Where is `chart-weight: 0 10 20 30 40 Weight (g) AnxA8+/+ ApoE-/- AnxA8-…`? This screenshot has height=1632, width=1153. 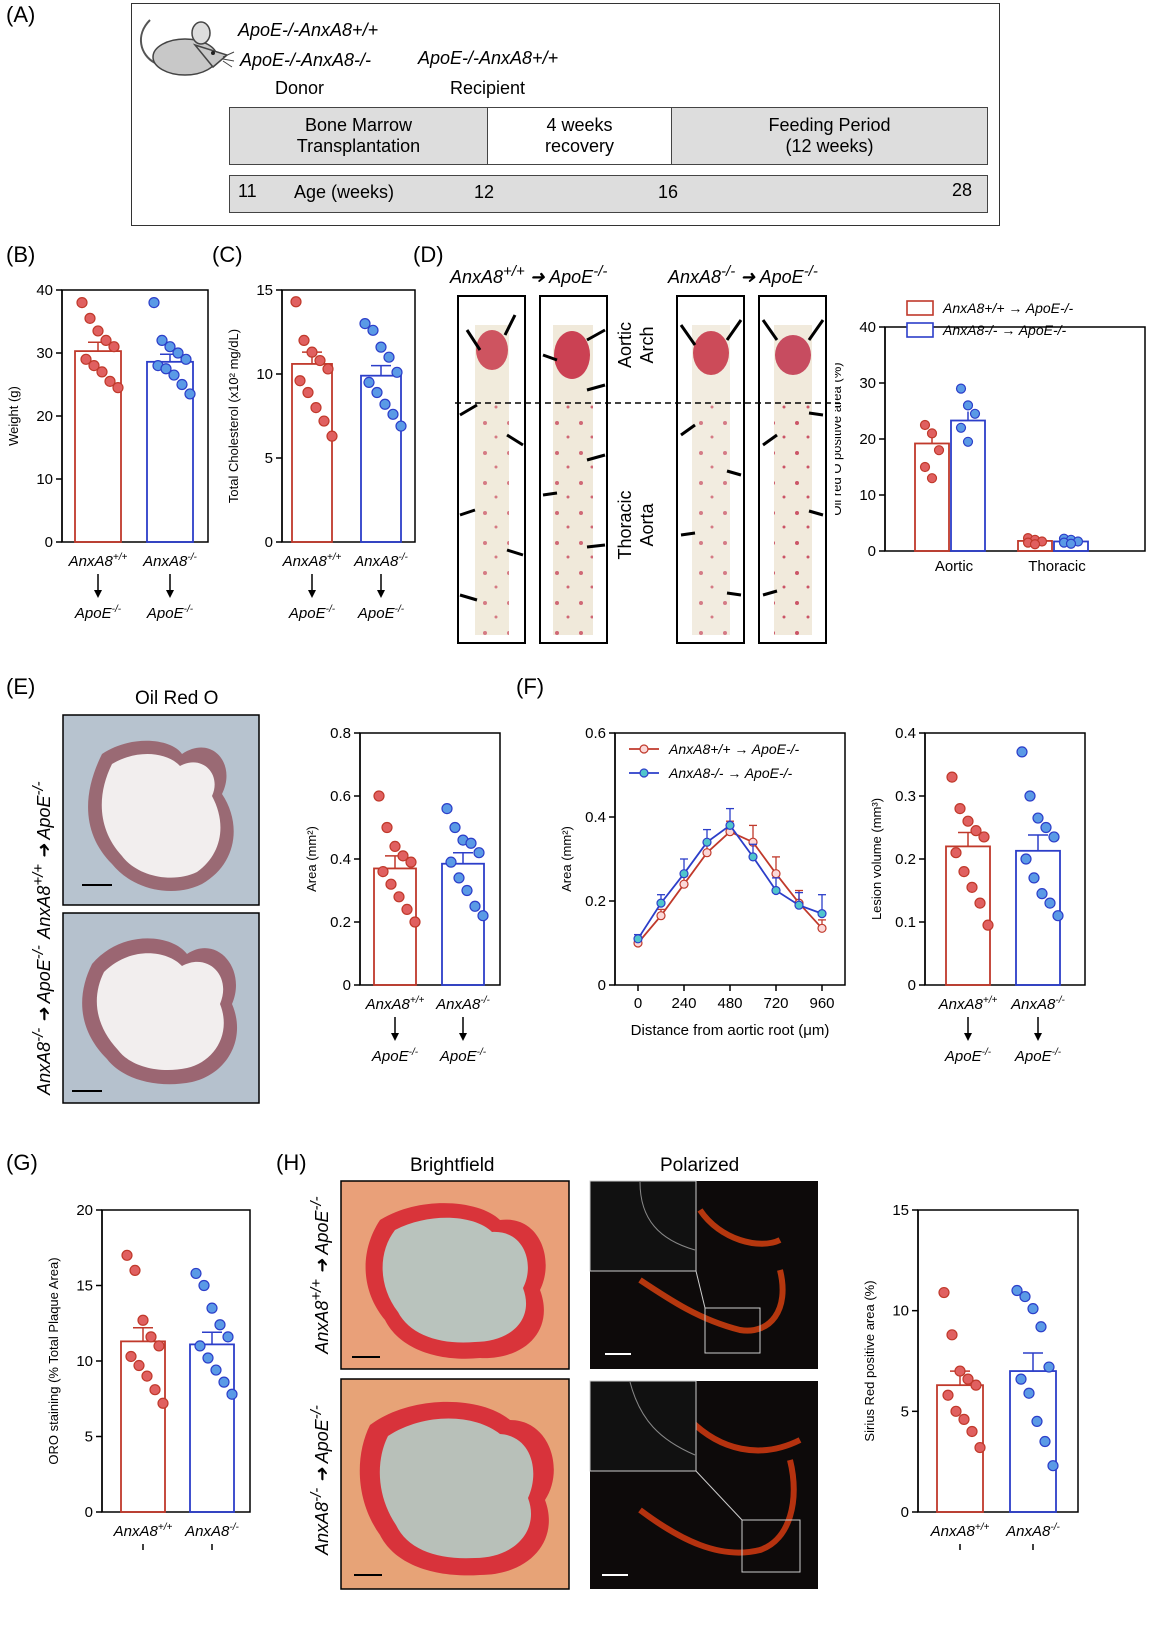 chart-weight: 0 10 20 30 40 Weight (g) AnxA8+/+ ApoE-/- AnxA8-… is located at coordinates (107, 452).